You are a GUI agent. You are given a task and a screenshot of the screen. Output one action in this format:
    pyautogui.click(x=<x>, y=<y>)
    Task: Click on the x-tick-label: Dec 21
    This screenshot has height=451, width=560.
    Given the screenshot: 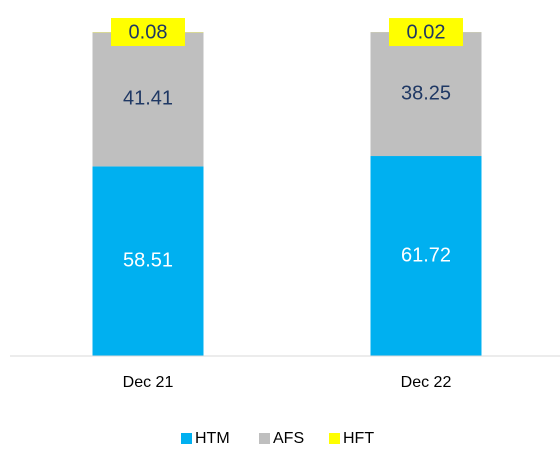 What is the action you would take?
    pyautogui.click(x=148, y=382)
    